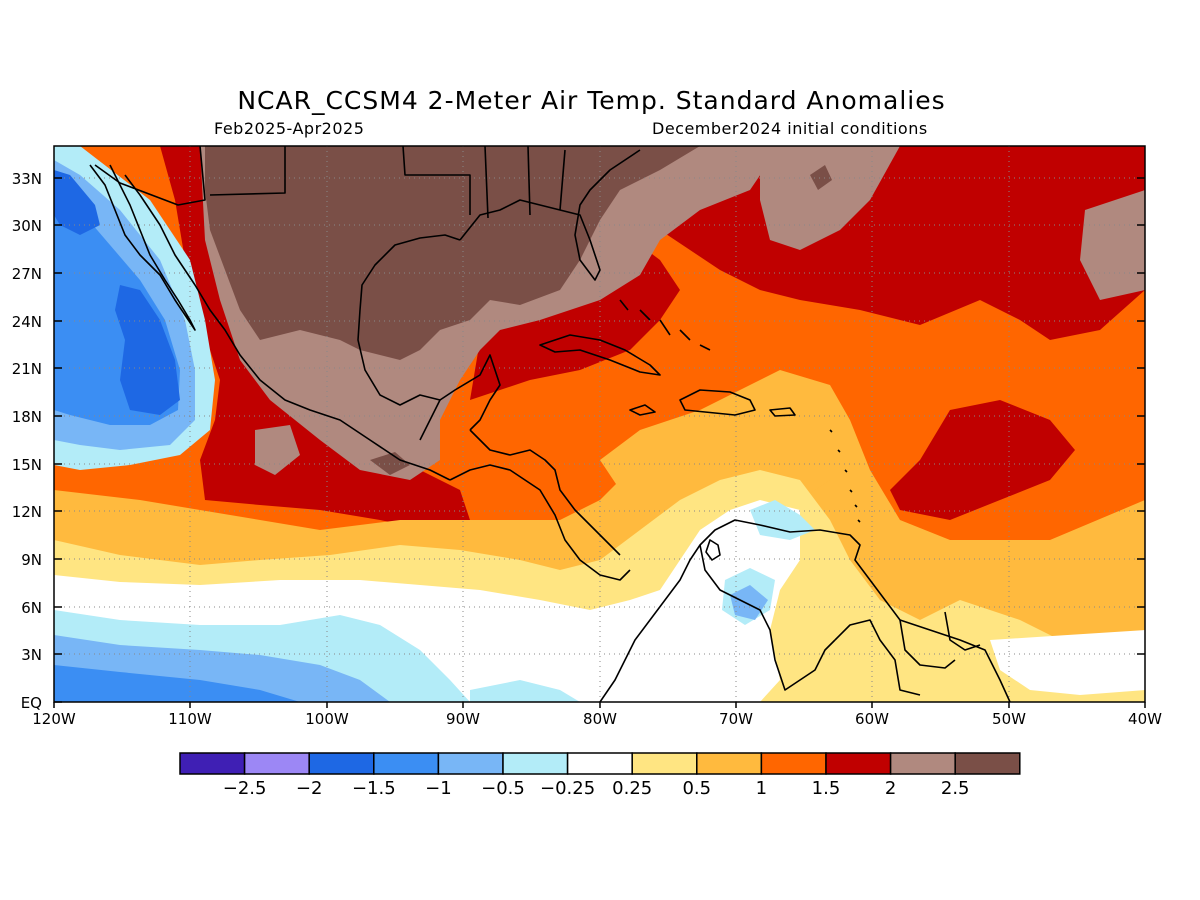 Image resolution: width=1200 pixels, height=900 pixels. Describe the element at coordinates (27, 179) in the screenshot. I see `y-tick-label: 33N` at that location.